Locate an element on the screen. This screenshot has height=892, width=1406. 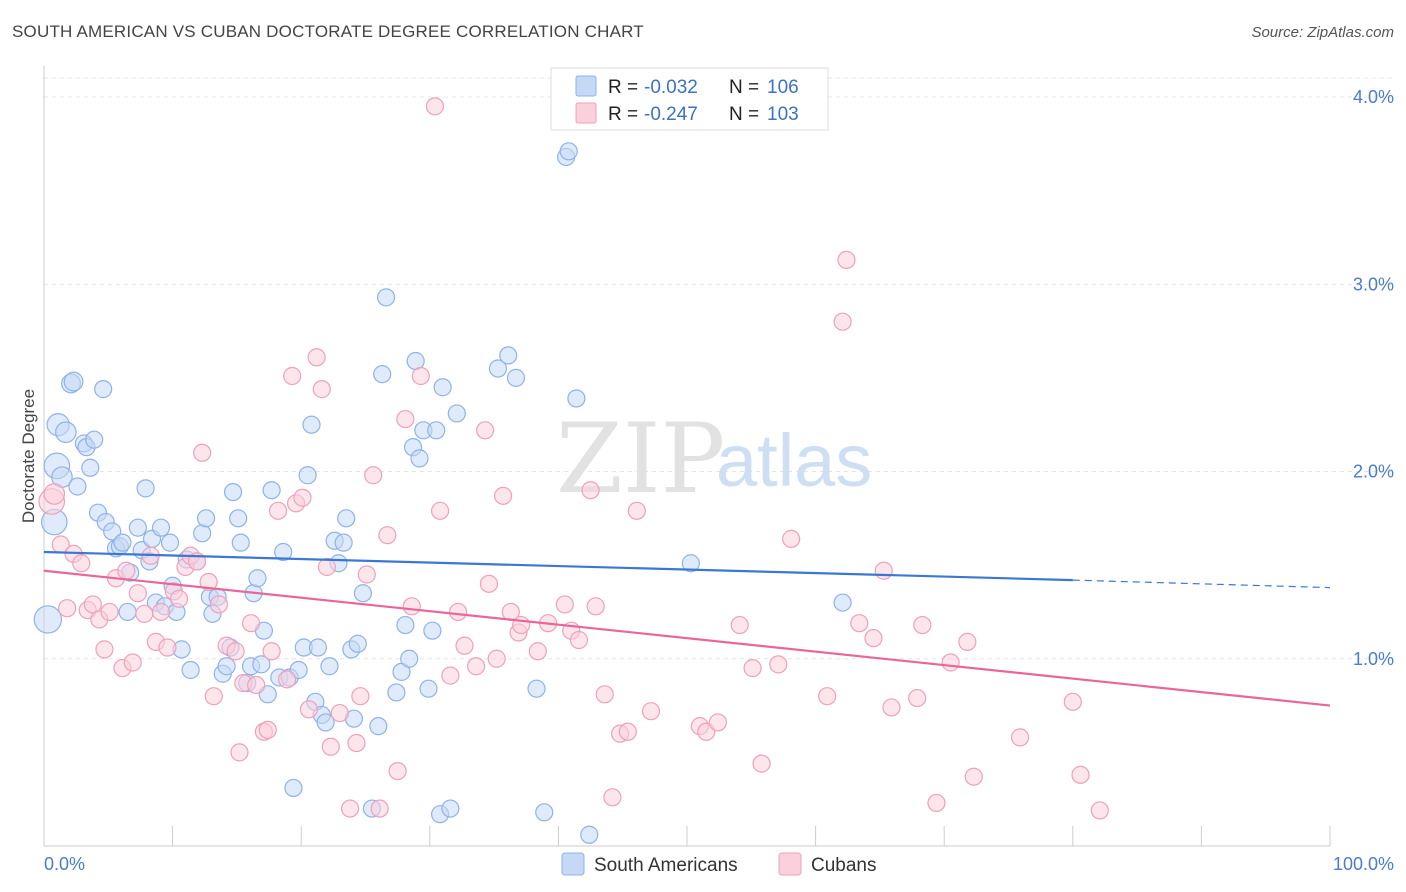
bottom-legend-swatch-south-americans is located at coordinates (573, 864).